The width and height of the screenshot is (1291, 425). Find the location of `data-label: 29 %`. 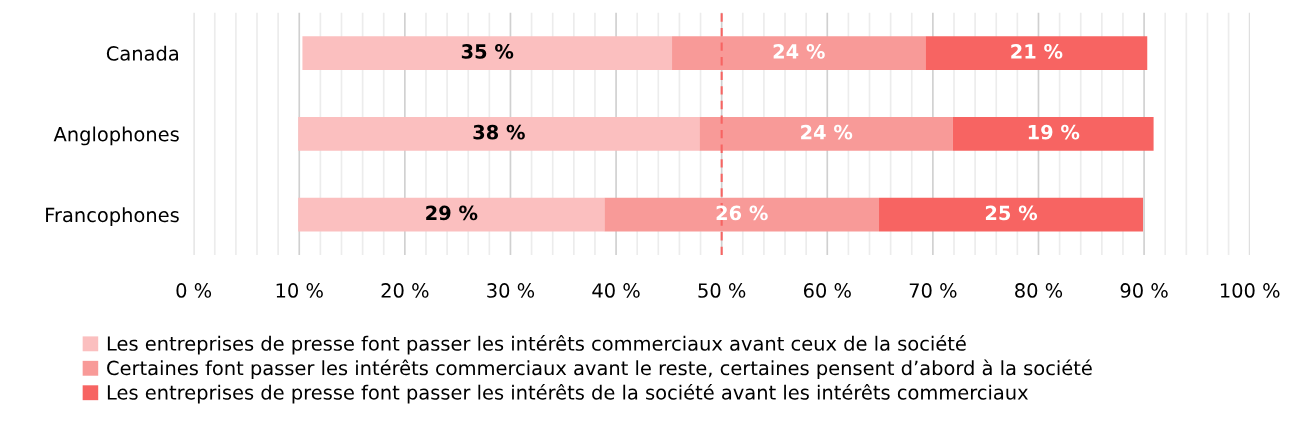

data-label: 29 % is located at coordinates (452, 213).